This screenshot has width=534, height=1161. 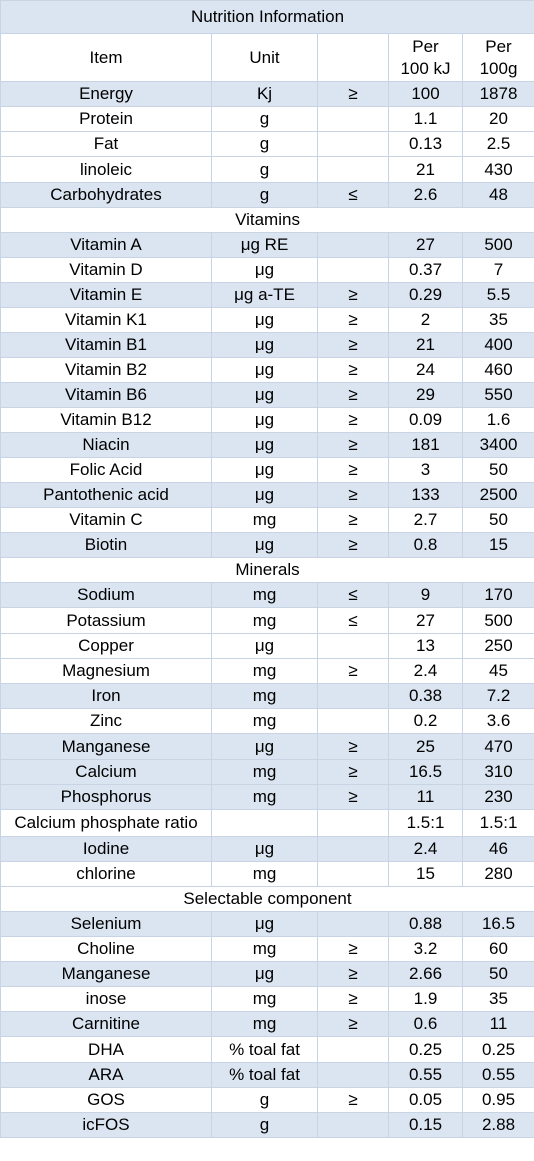 What do you see at coordinates (497, 874) in the screenshot?
I see `cell-per-100g: 280` at bounding box center [497, 874].